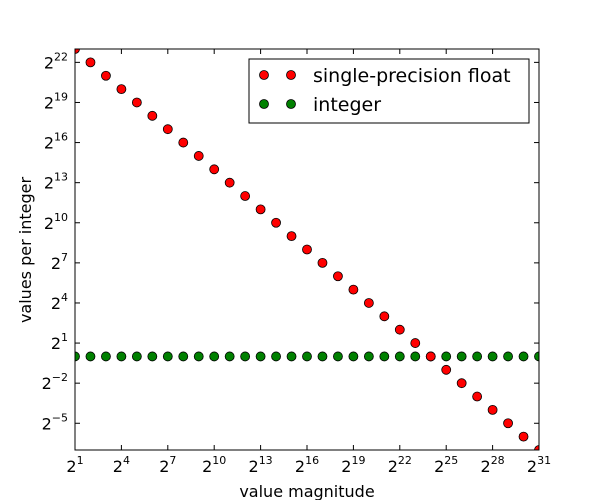  I want to click on x-axis-title: value magnitude, so click(306, 491).